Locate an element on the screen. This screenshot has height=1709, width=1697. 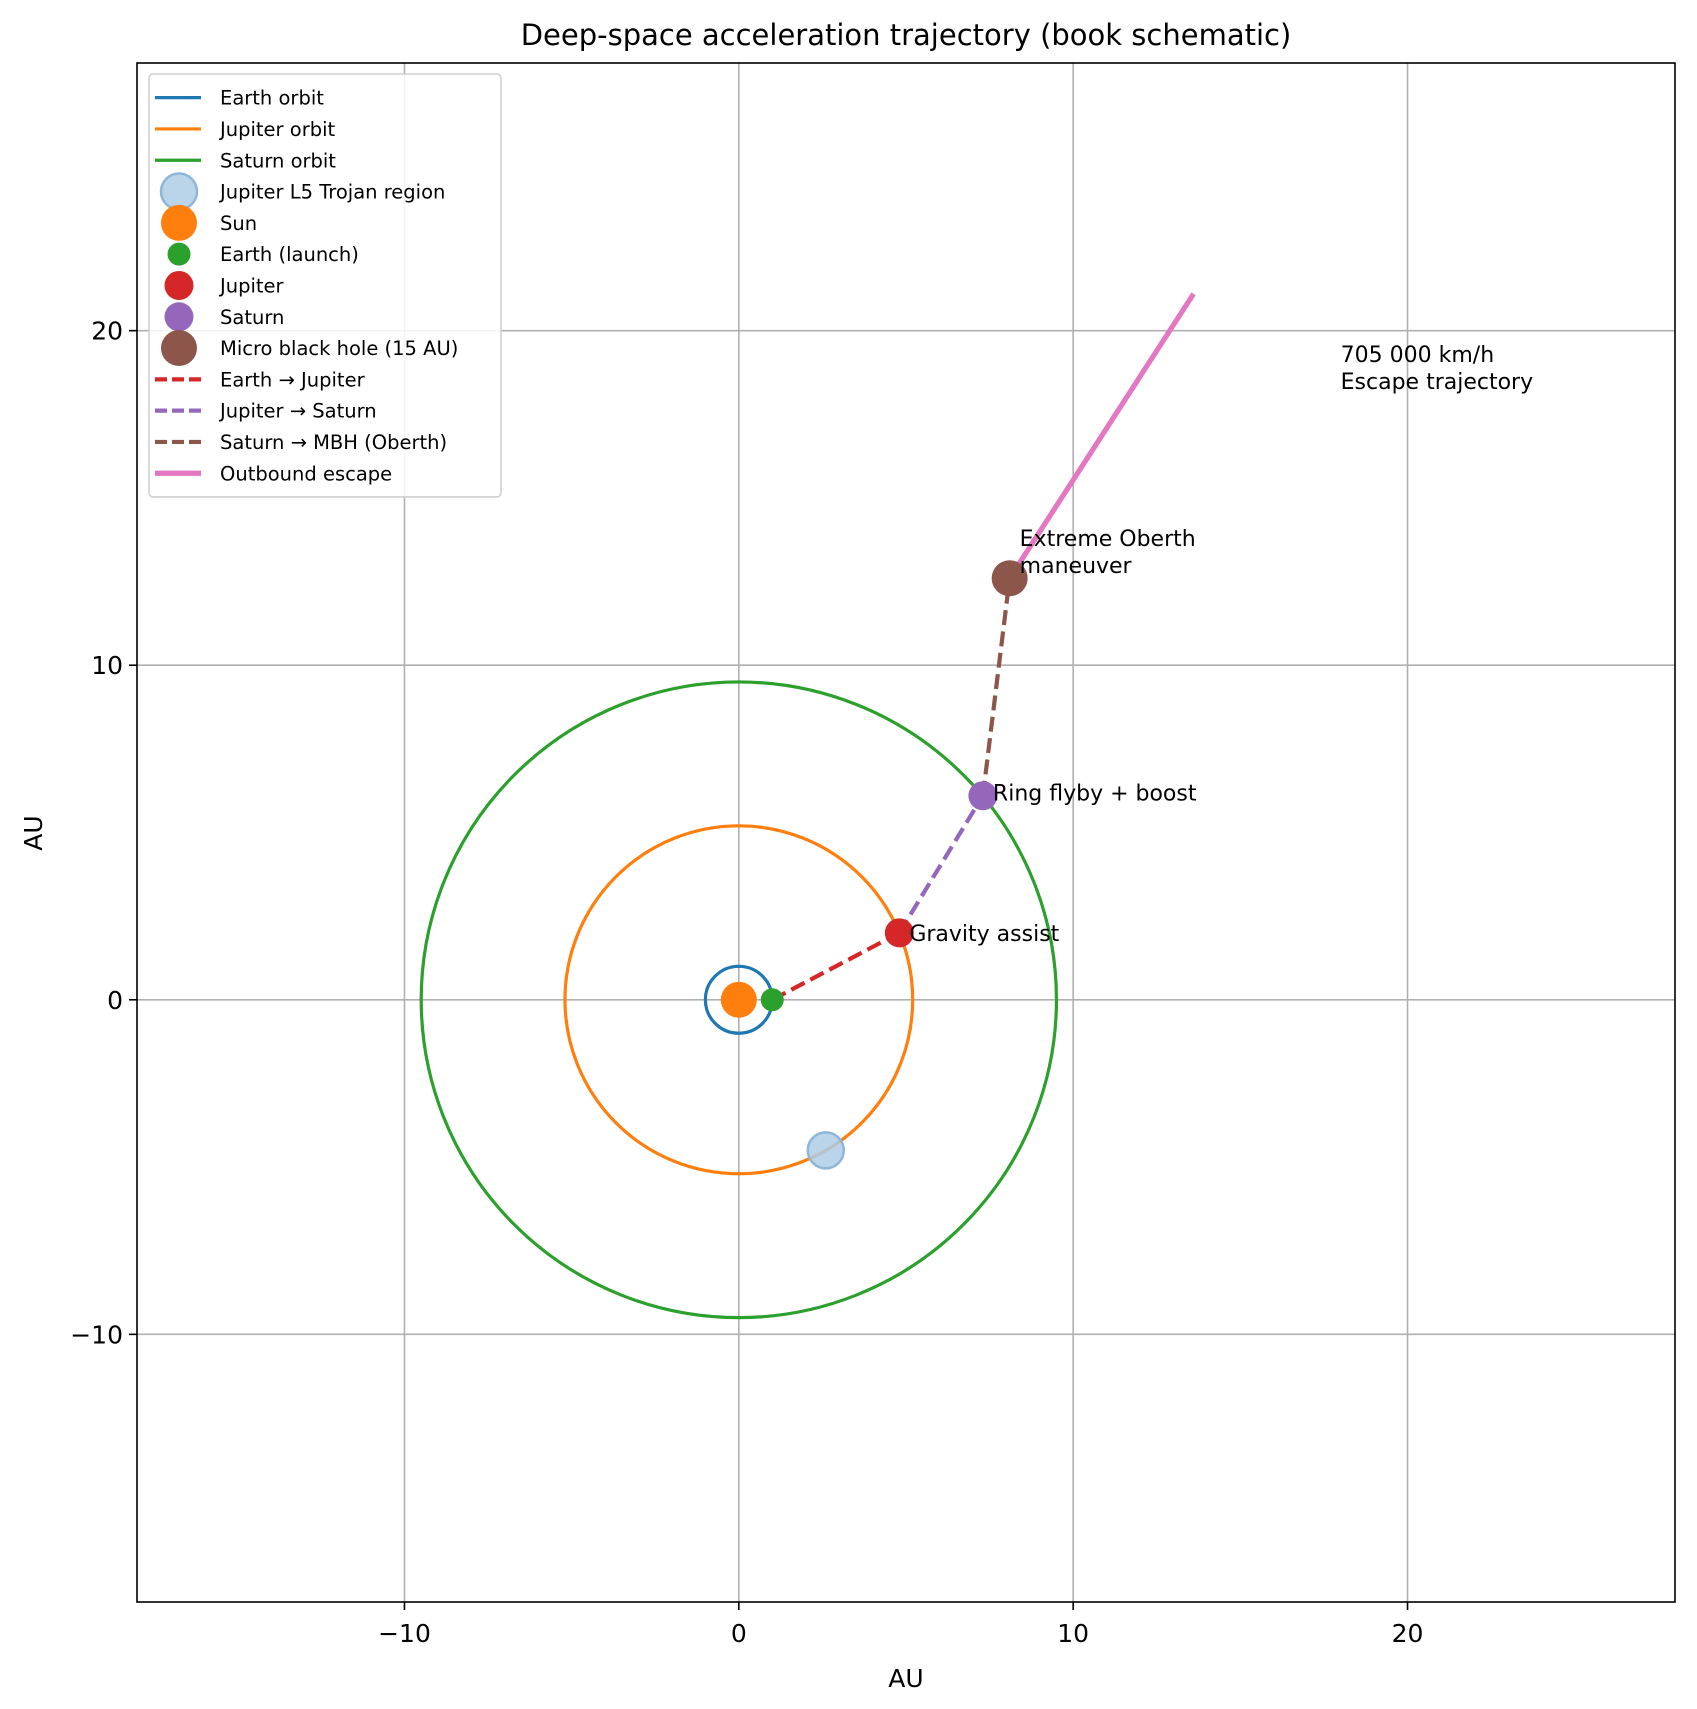
x-tick-label: 10 is located at coordinates (1073, 1633).